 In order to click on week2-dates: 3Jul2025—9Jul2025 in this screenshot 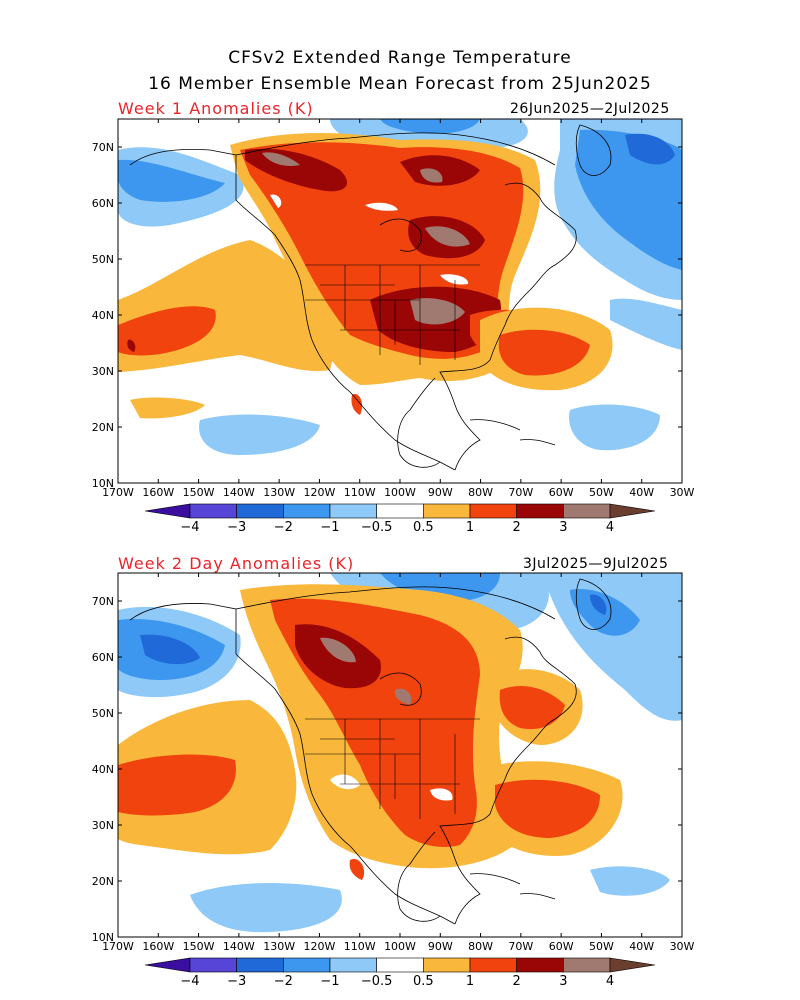, I will do `click(596, 564)`.